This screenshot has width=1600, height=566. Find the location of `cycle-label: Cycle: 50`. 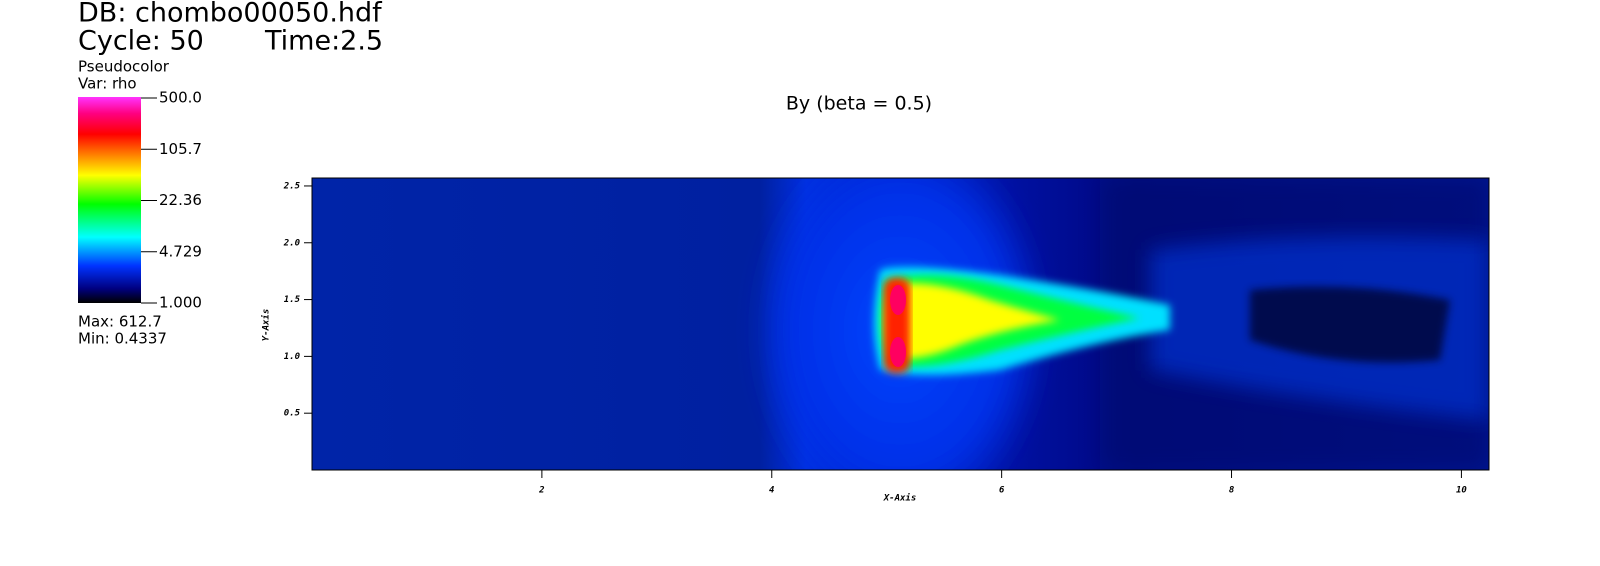

cycle-label: Cycle: 50 is located at coordinates (141, 41).